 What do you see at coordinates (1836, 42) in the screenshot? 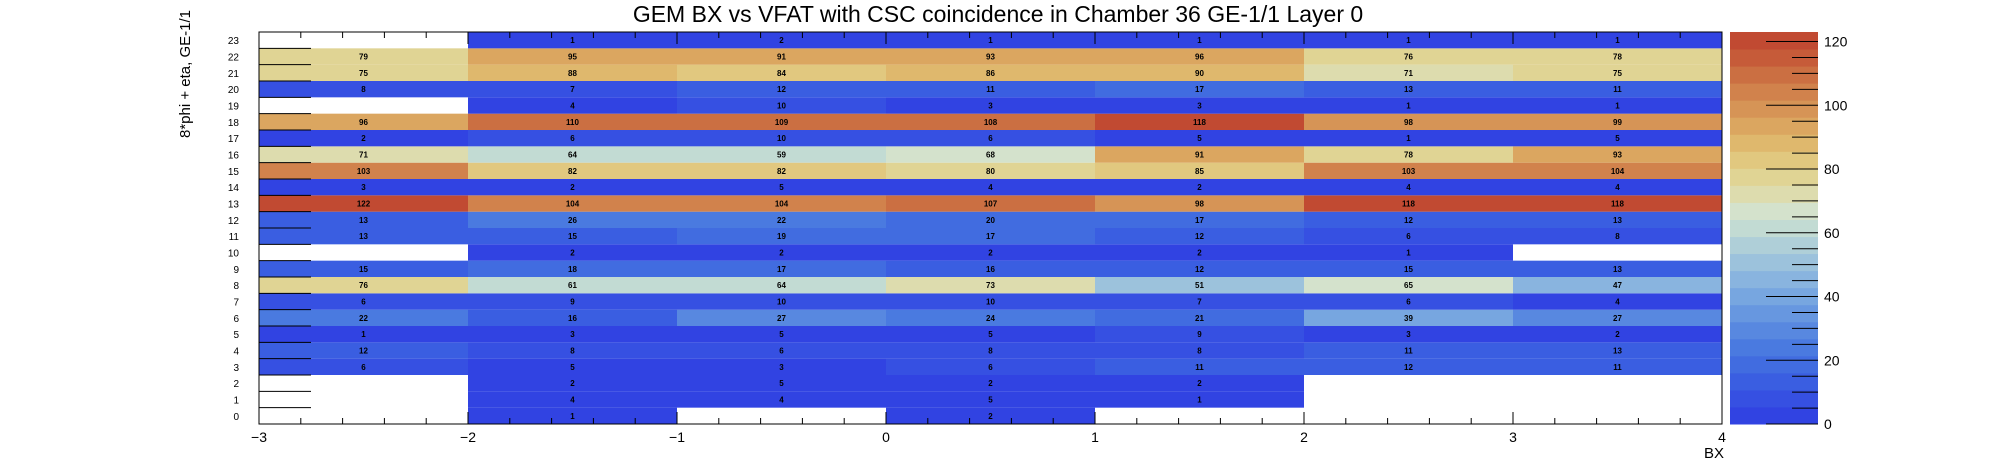
I see `color-scale-tick-label: 120` at bounding box center [1836, 42].